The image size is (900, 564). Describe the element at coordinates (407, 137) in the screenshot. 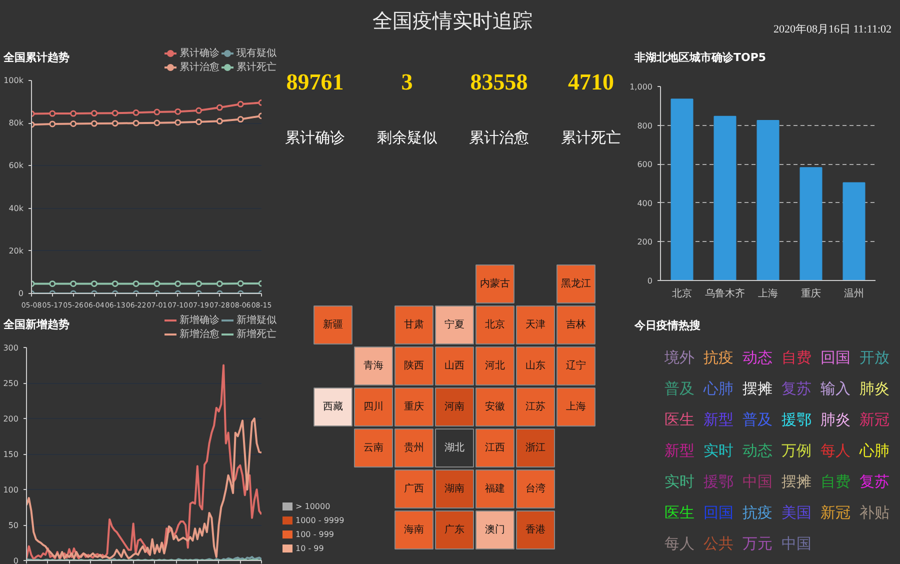

I see `category-label: 剩余疑似` at that location.